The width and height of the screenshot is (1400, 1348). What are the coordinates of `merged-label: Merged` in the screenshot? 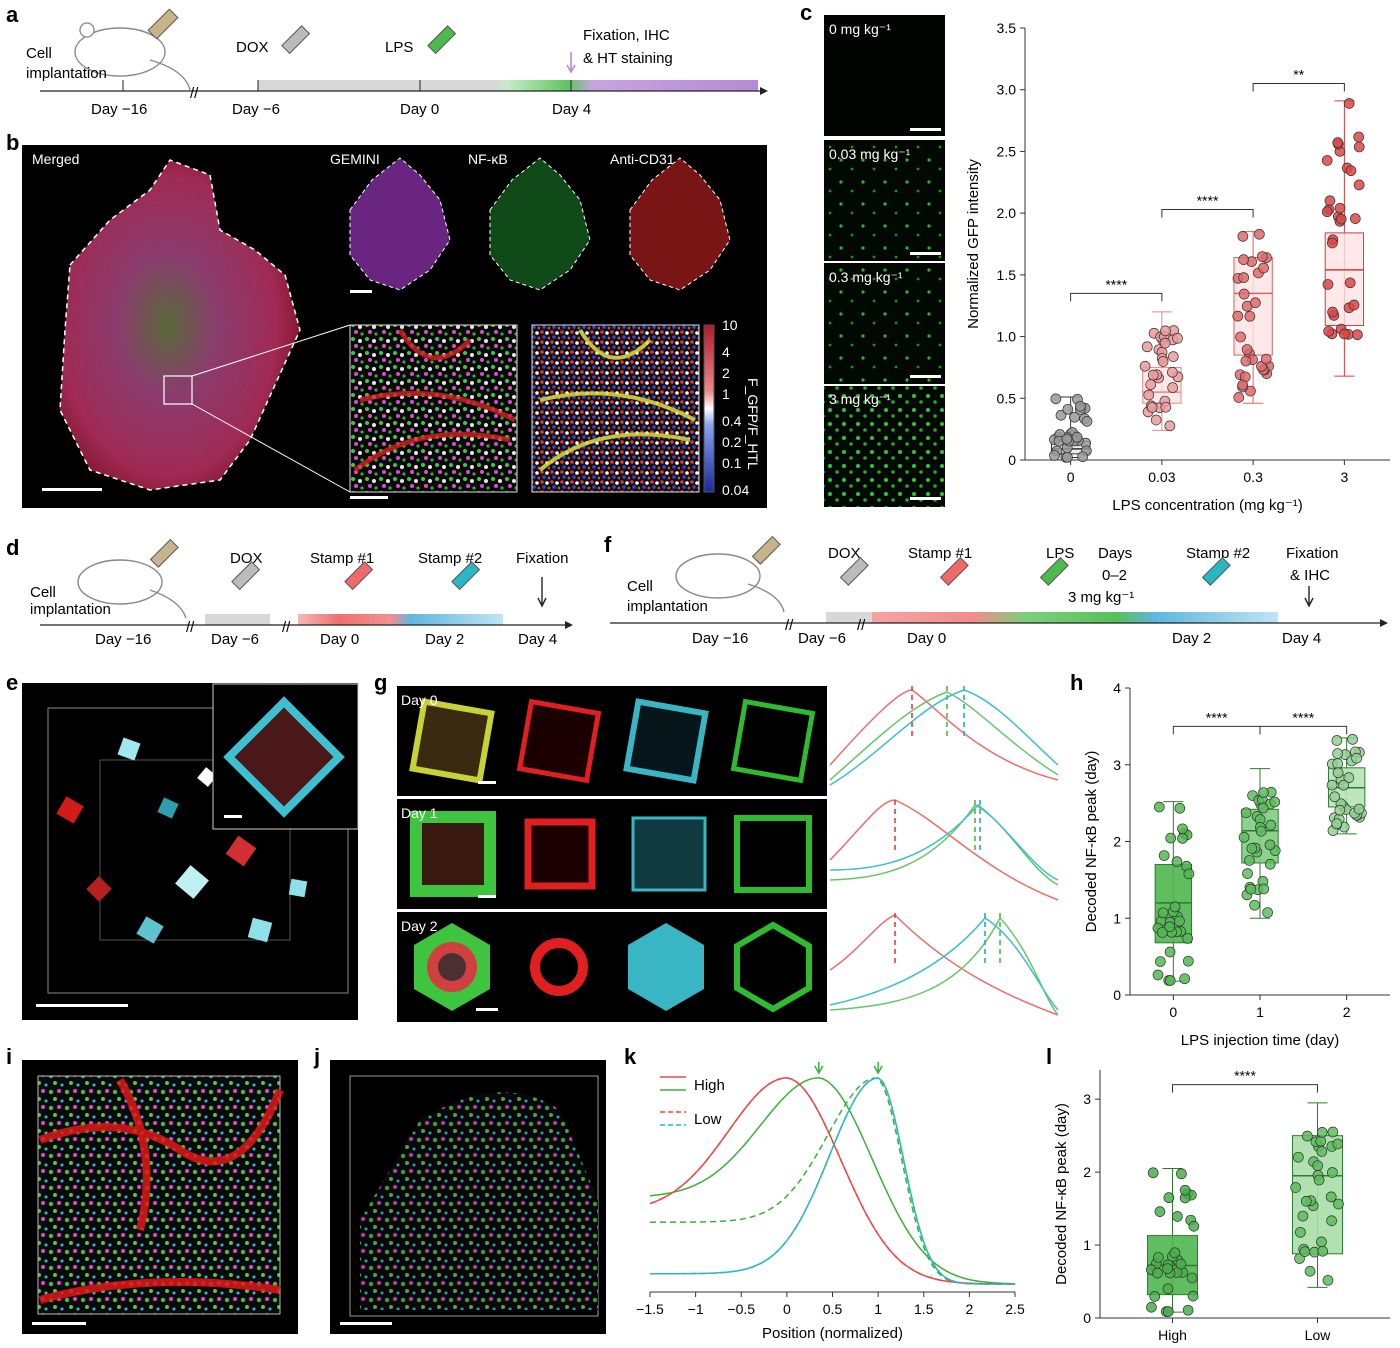 It's located at (55, 159).